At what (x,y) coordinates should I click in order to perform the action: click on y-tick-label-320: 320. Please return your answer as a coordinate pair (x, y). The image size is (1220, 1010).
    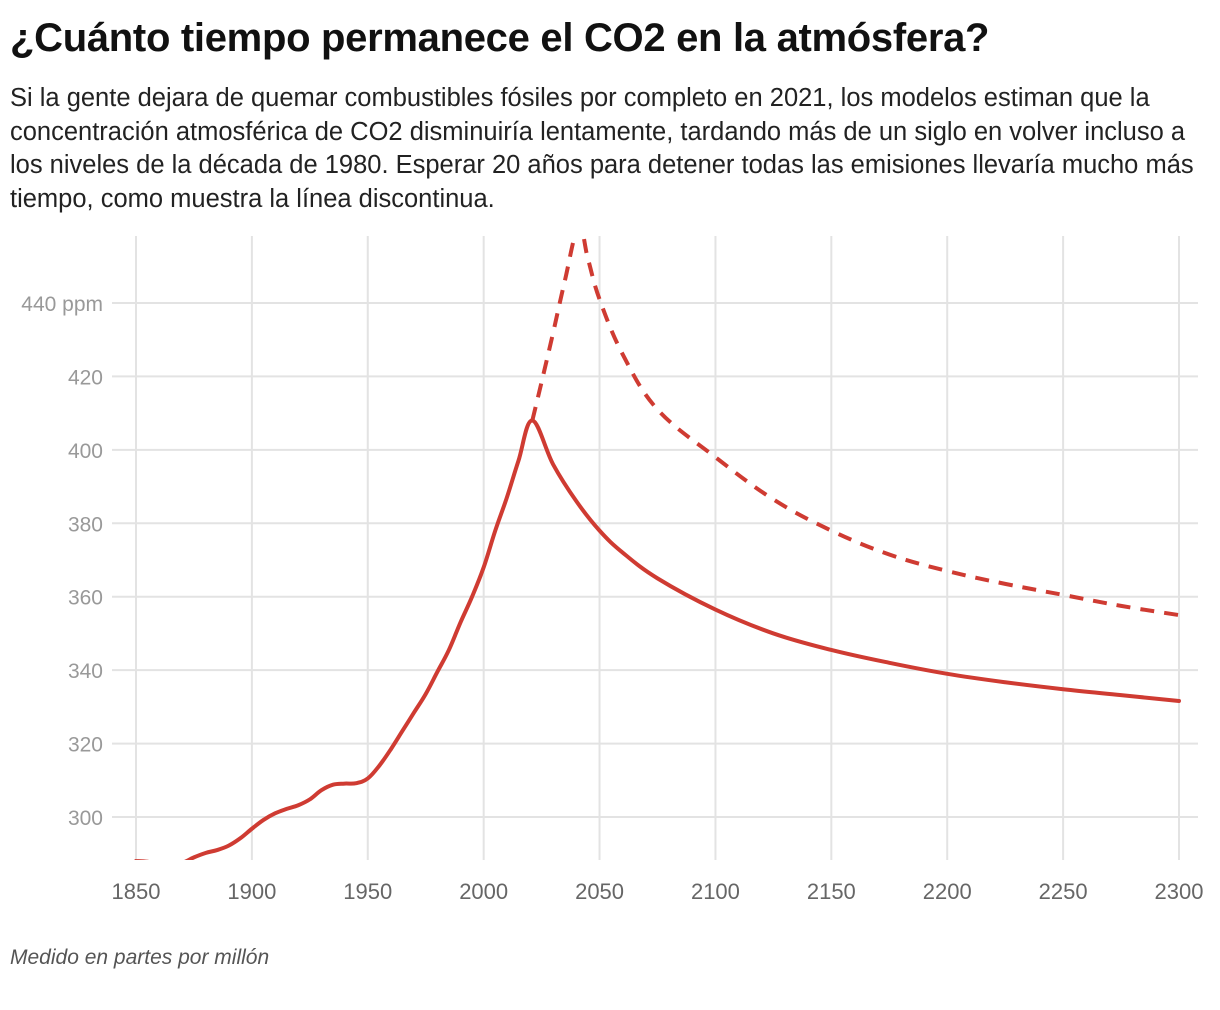
    Looking at the image, I should click on (85, 745).